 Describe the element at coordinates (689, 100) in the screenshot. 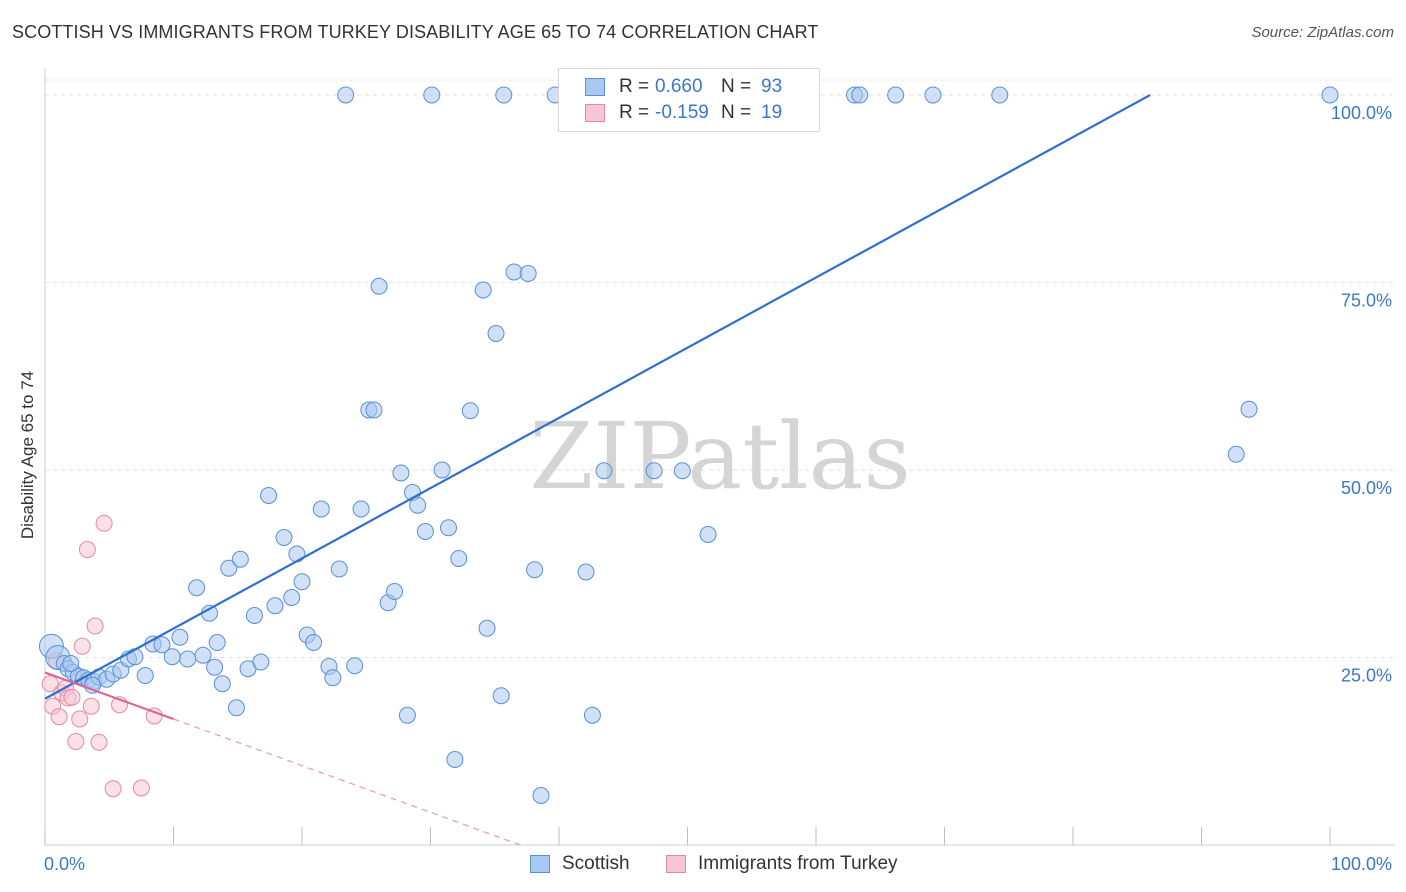

I see `correlation-legend: R = 0.660 N = 93 R = -0.159 N = 19` at that location.